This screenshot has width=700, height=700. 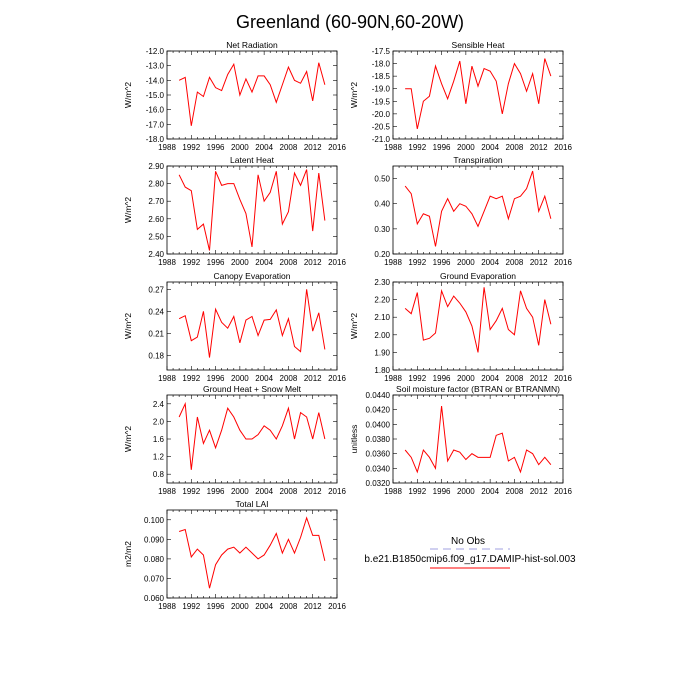 I want to click on y-tick-label: -20.5, so click(x=381, y=126).